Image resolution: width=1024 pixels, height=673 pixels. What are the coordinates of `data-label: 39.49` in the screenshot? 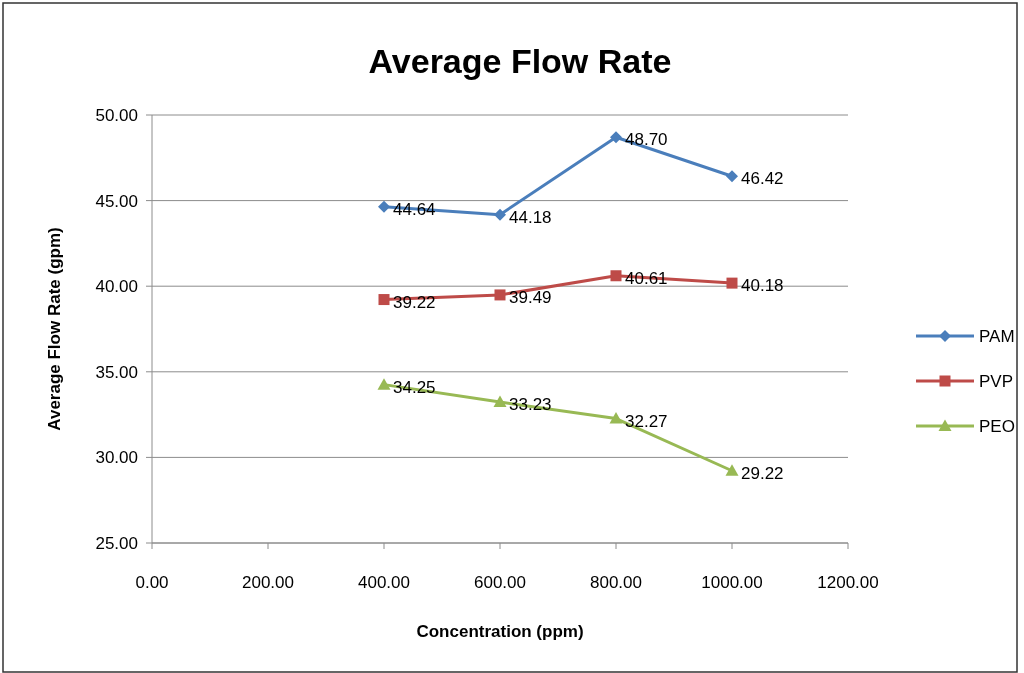 It's located at (530, 297).